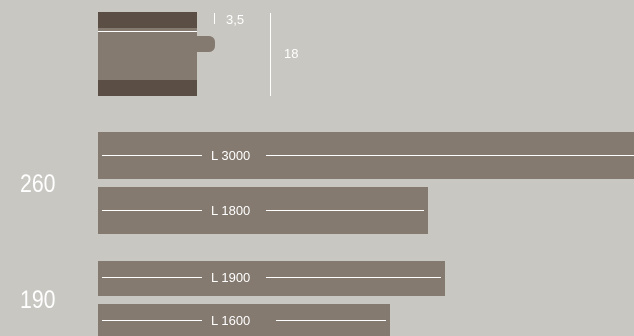  I want to click on profile-cross-section, so click(158, 54).